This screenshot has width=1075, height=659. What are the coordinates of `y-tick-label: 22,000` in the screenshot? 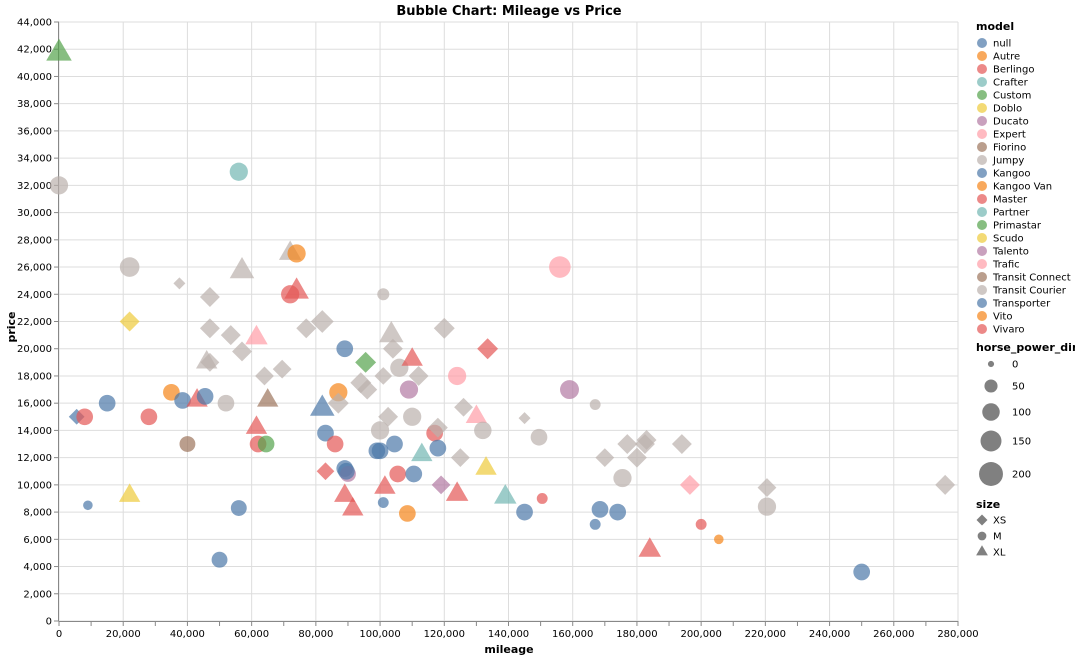 It's located at (34, 322).